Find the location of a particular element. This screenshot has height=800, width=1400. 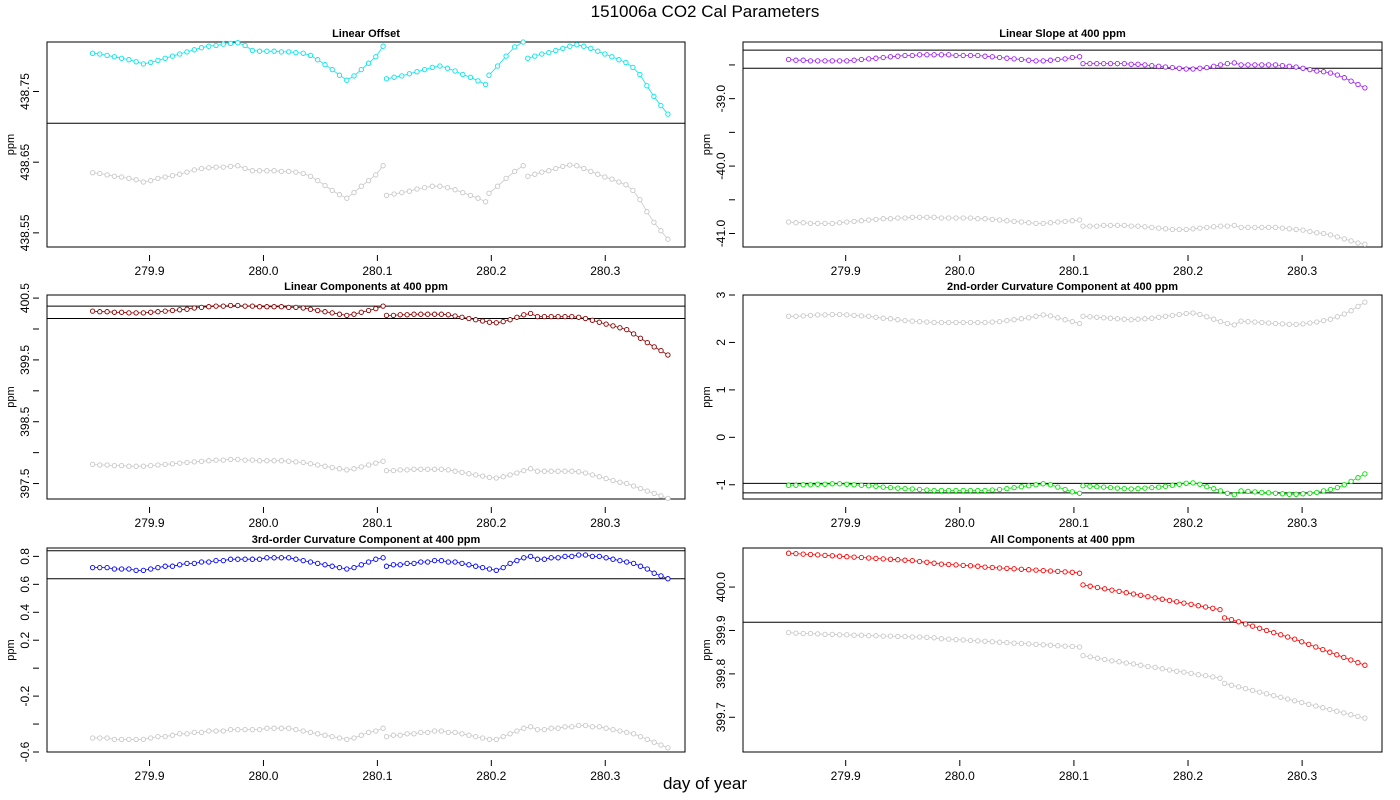

x-tick-label: 280.2 is located at coordinates (1188, 523).